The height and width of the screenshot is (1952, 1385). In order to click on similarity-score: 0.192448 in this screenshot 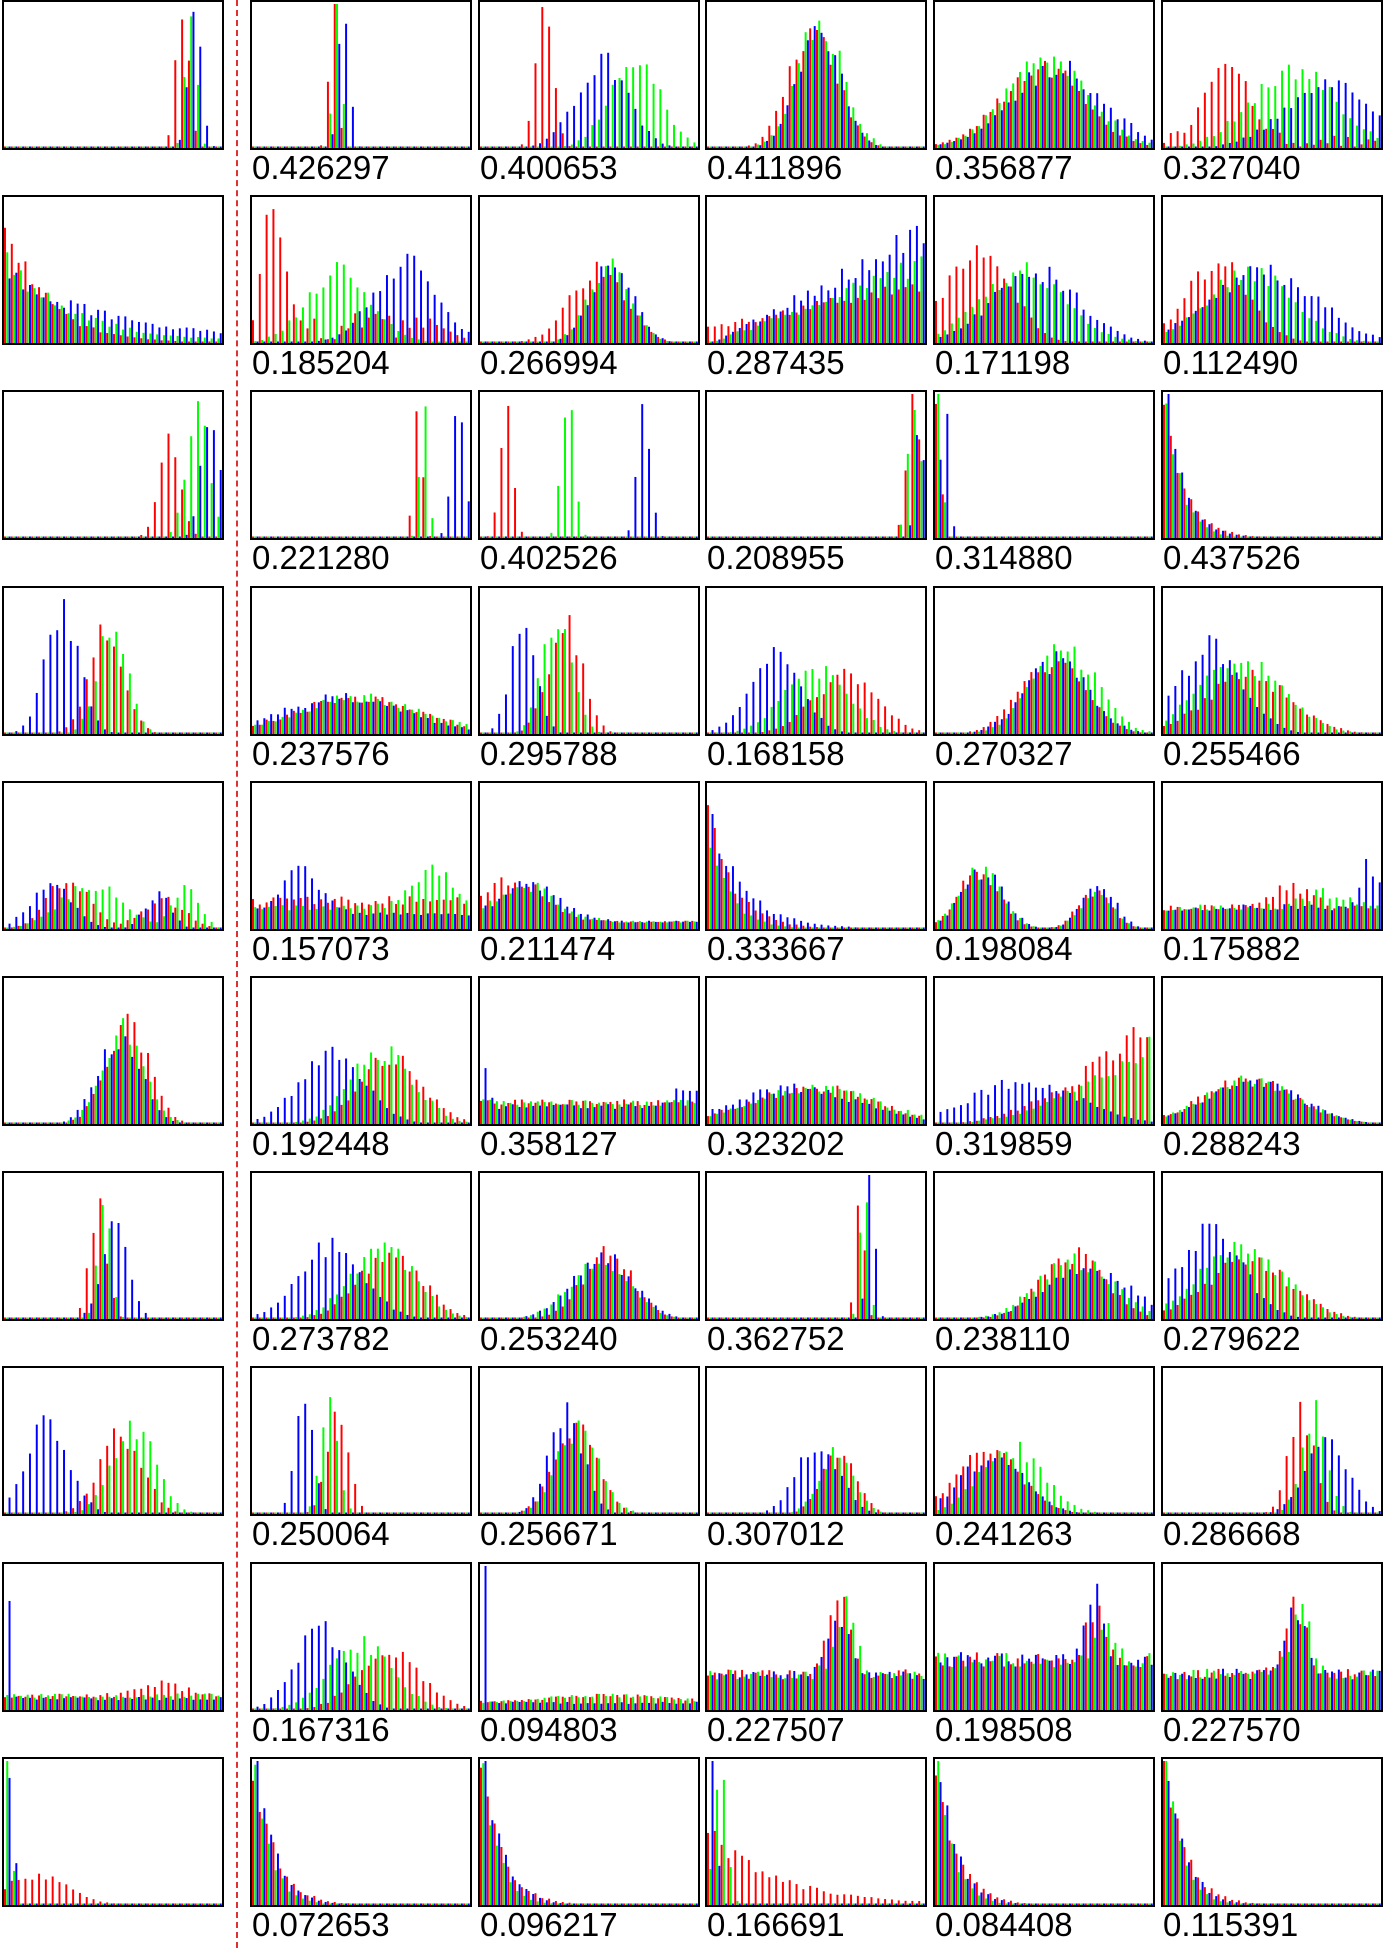, I will do `click(321, 1143)`.